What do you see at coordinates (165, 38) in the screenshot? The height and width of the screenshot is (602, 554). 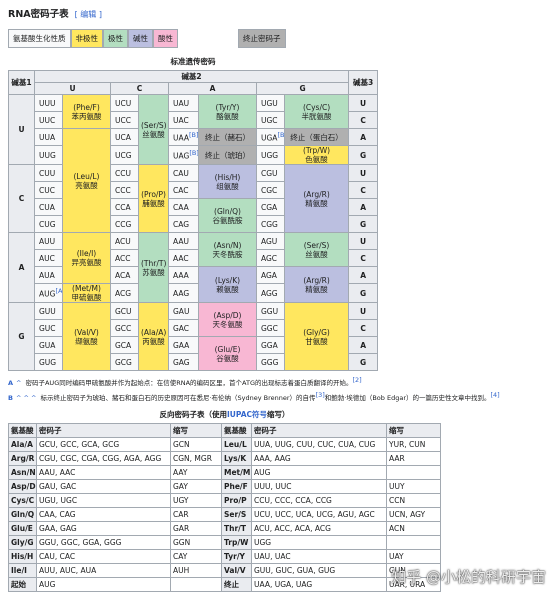 I see `legend-item: 酸性` at bounding box center [165, 38].